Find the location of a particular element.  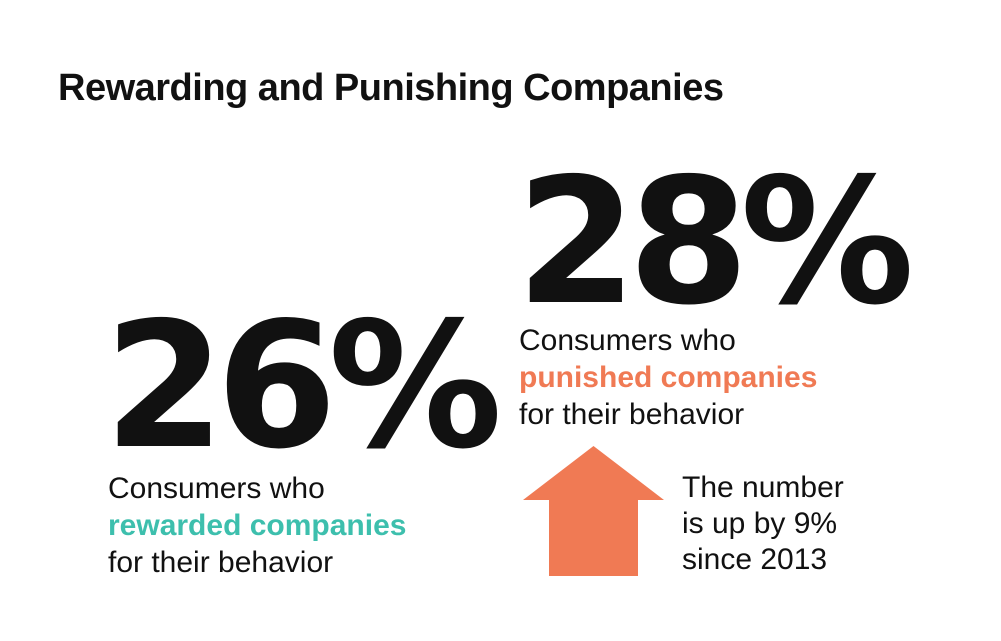

increase-line-2: is up by 9% is located at coordinates (760, 523).